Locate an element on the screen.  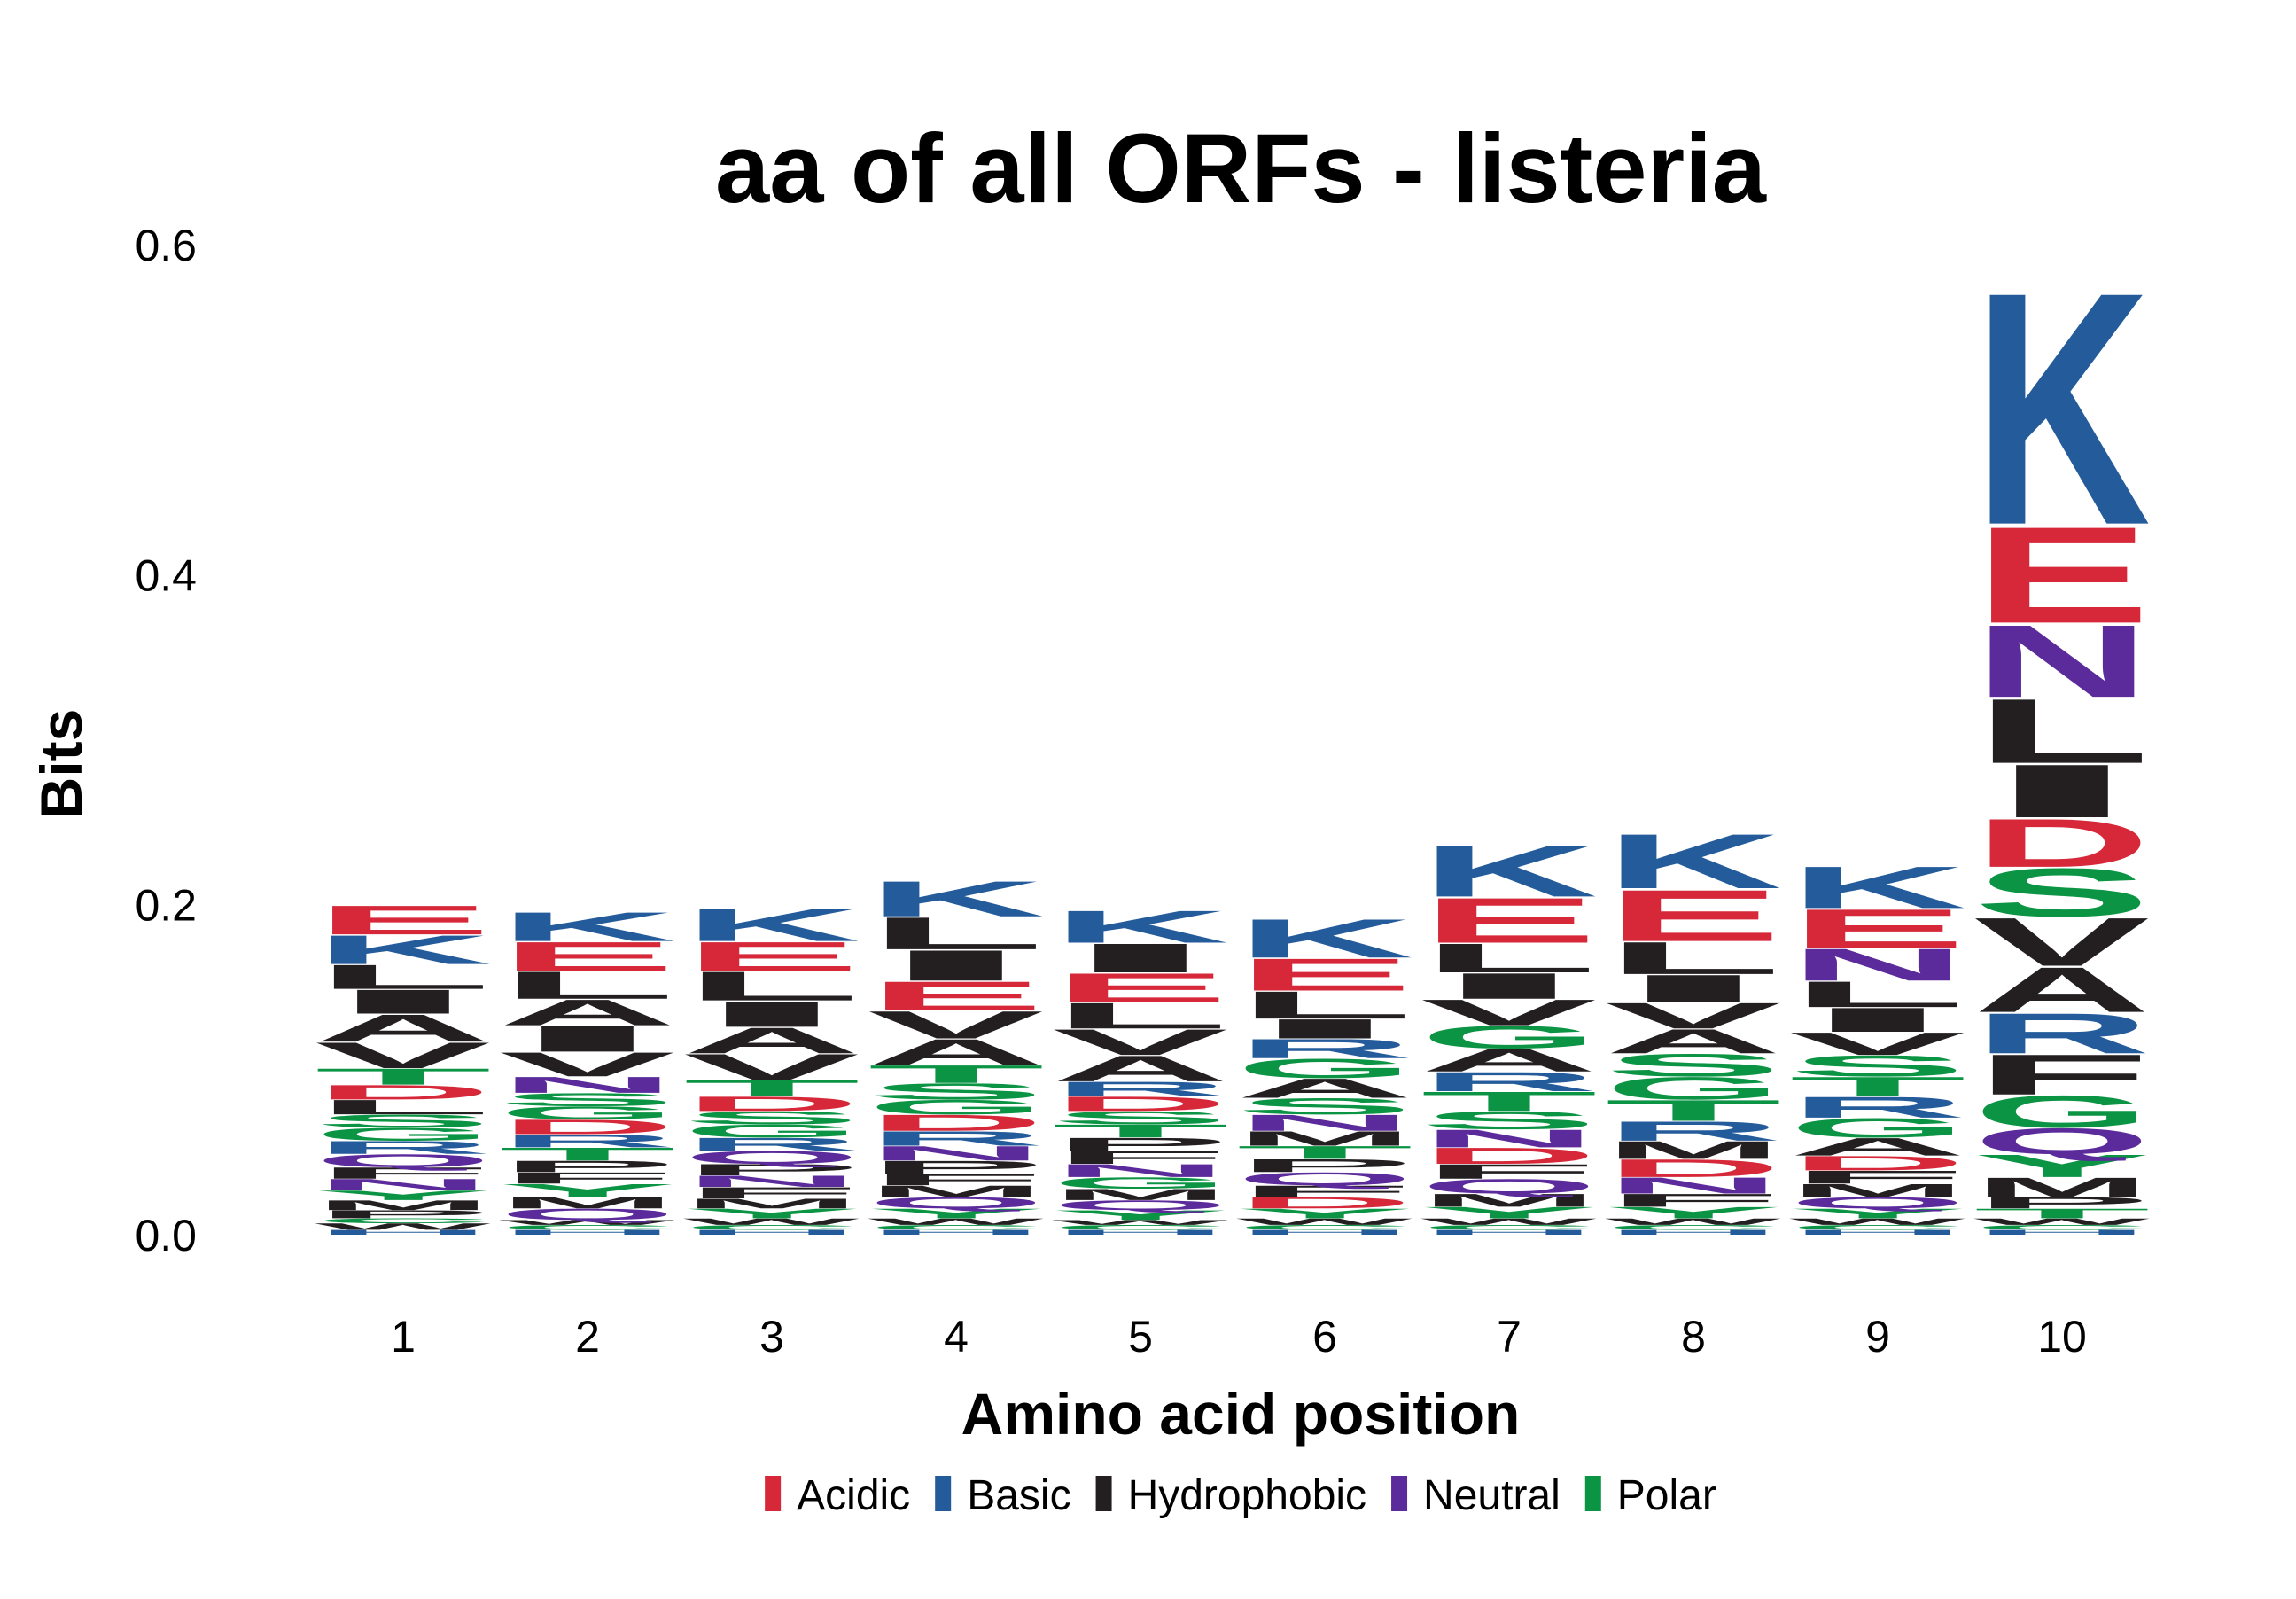
legend-label-hydrophobic: Hydrophobic is located at coordinates (1247, 1495).